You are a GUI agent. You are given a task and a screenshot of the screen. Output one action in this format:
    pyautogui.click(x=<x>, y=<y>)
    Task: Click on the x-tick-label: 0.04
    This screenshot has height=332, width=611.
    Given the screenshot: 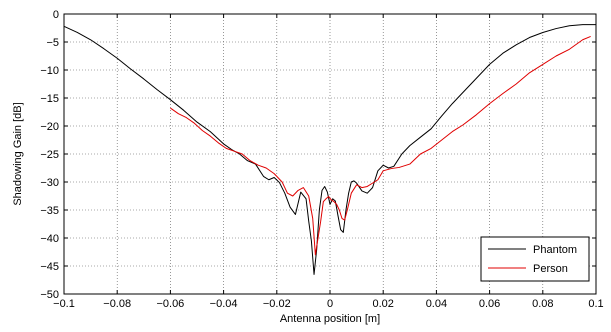 What is the action you would take?
    pyautogui.click(x=436, y=304)
    